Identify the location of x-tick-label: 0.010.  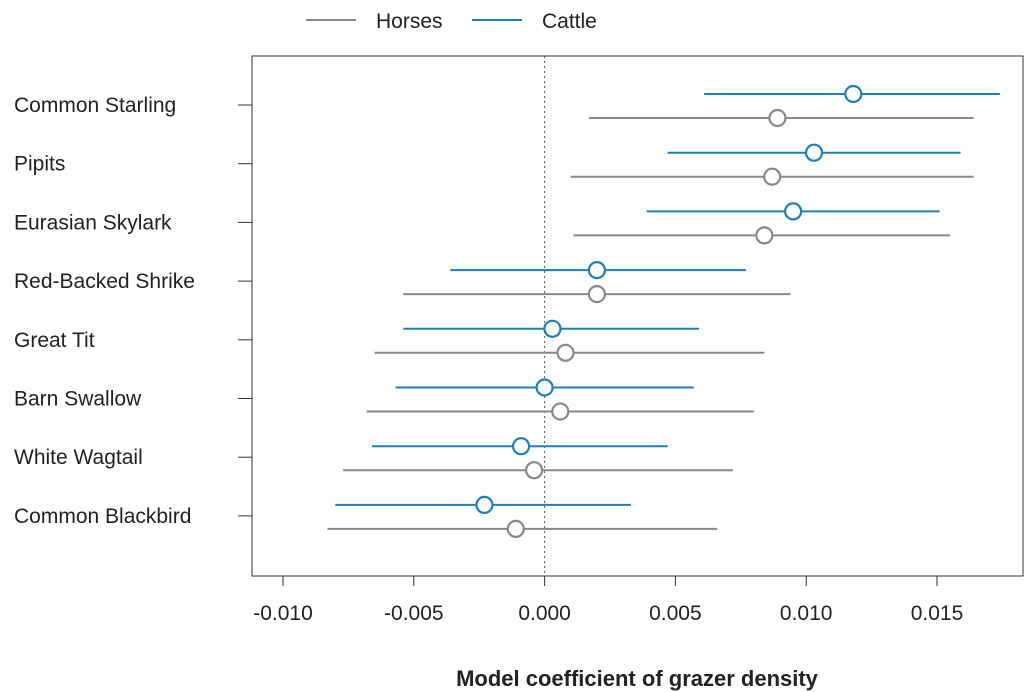
(806, 613).